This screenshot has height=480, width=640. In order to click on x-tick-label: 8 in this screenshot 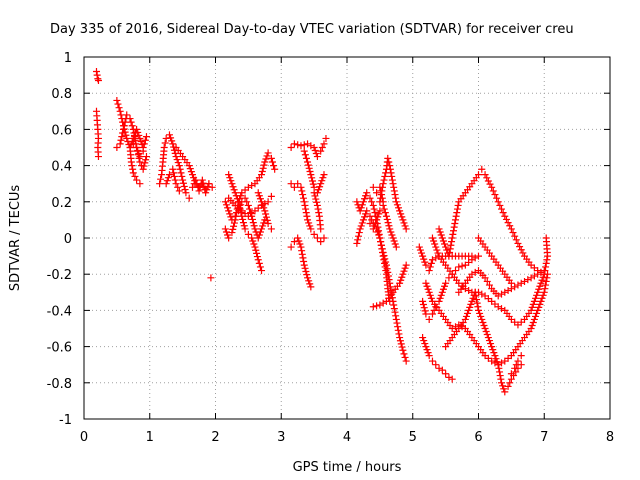, I will do `click(610, 437)`.